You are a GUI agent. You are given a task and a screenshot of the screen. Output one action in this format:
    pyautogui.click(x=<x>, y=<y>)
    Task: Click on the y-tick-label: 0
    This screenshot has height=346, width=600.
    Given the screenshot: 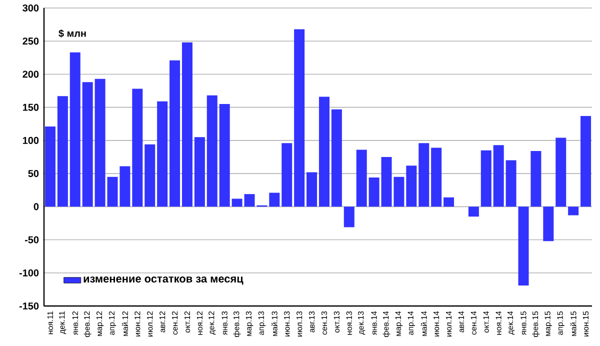 What is the action you would take?
    pyautogui.click(x=36, y=206)
    